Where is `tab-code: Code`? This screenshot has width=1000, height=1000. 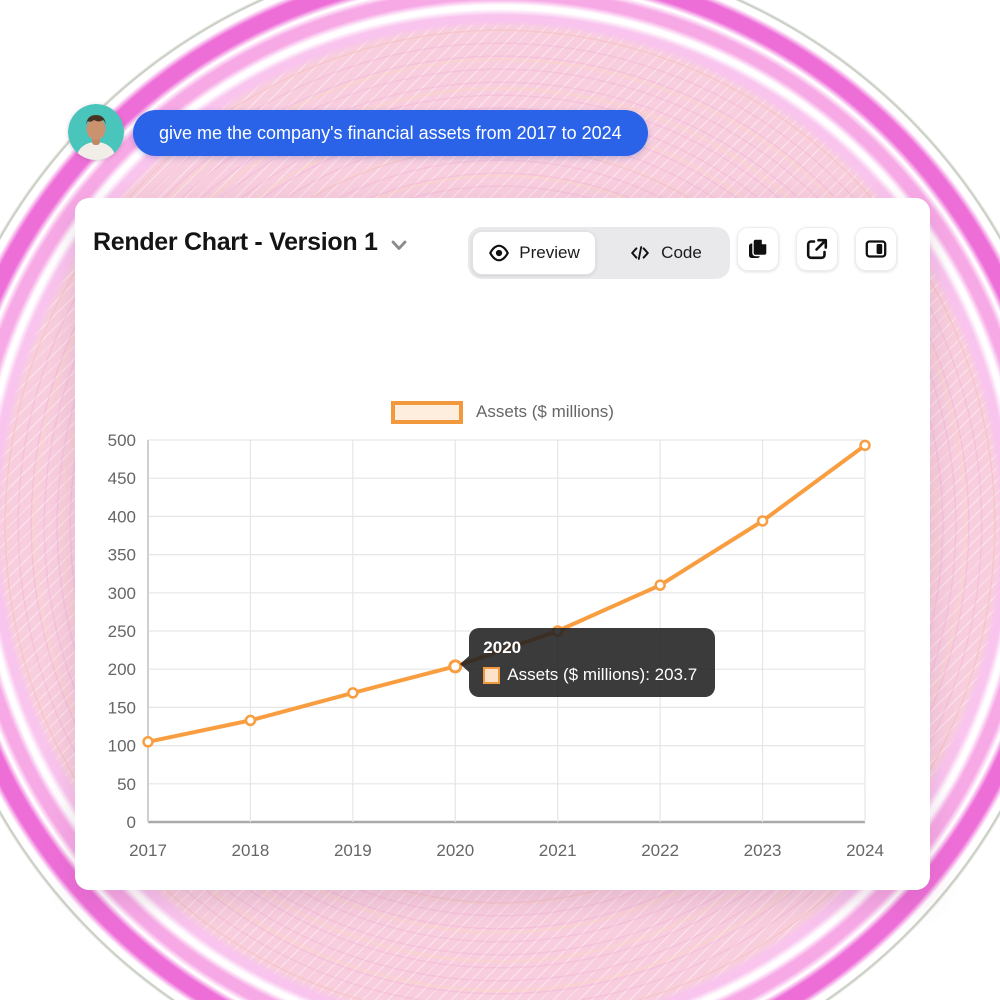
tab-code: Code is located at coordinates (665, 253).